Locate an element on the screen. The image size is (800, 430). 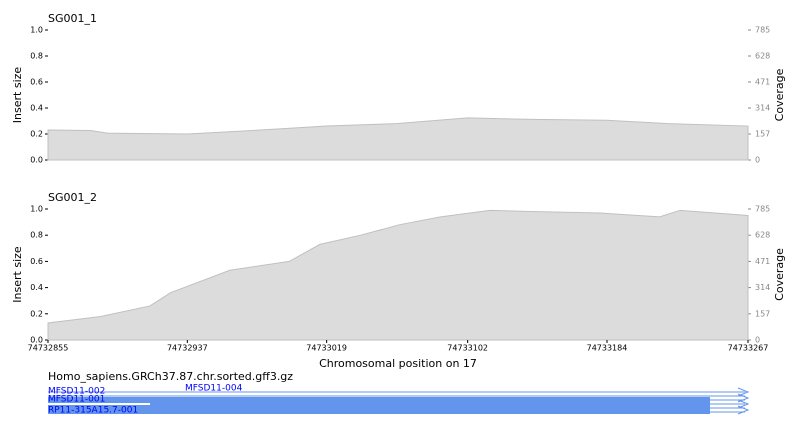
transcript-track is located at coordinates (399, 401).